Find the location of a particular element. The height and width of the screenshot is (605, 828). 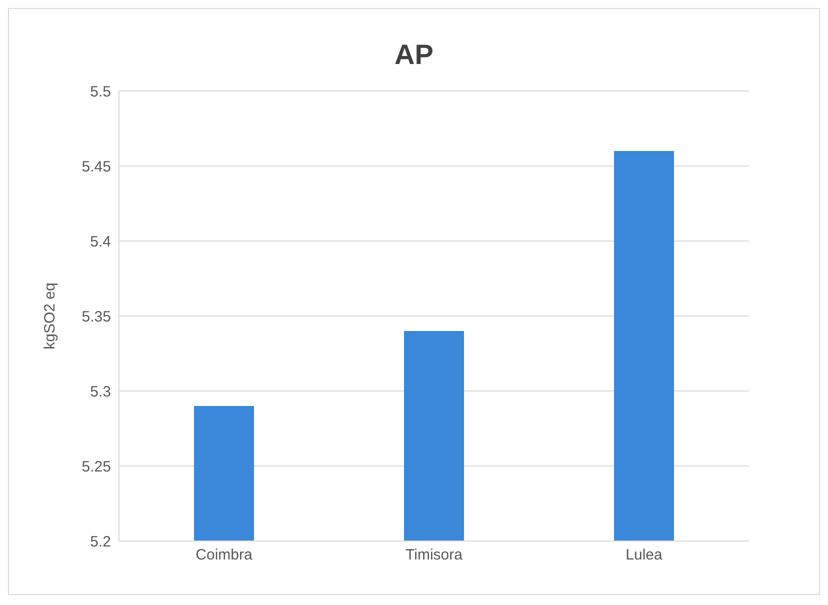

y-tick-label: 5.2 is located at coordinates (100, 541).